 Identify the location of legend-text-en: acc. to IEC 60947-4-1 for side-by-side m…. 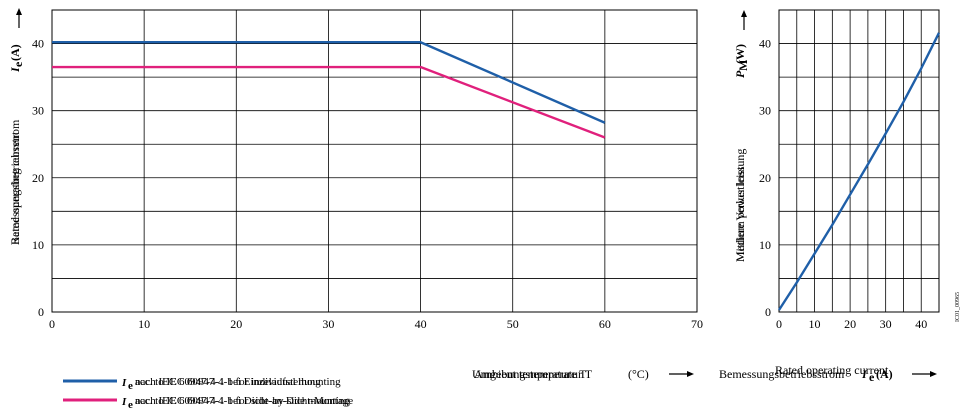
(242, 401).